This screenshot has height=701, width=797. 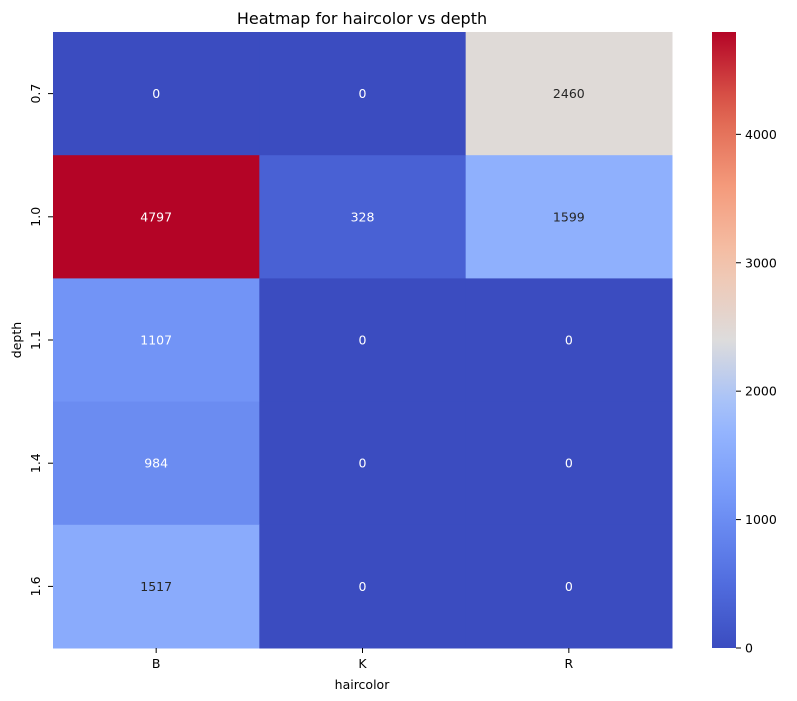 I want to click on colorbar-tick-label: 3000, so click(x=761, y=262).